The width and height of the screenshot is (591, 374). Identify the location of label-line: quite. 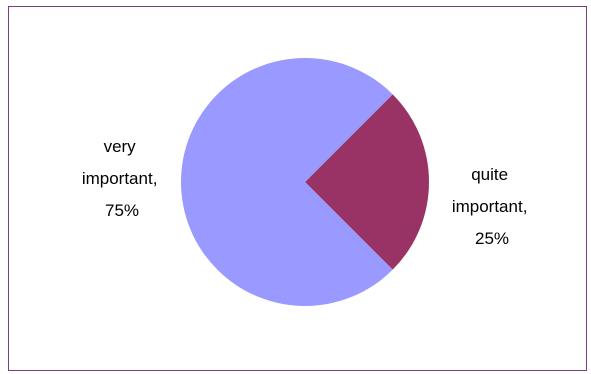
(489, 174).